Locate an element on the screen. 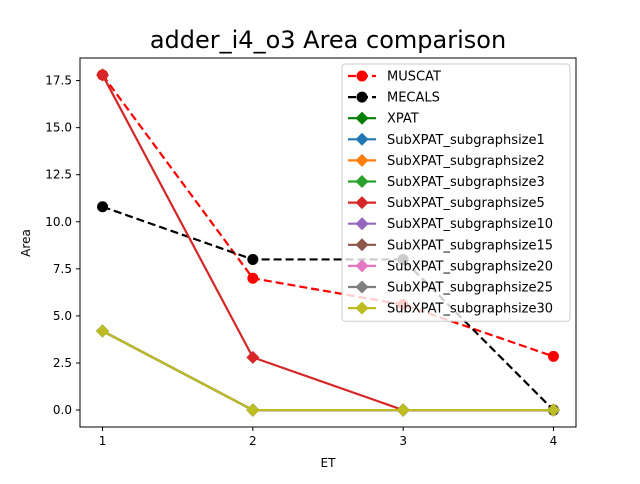 Image resolution: width=640 pixels, height=484 pixels. legend-entry: SubXPAT_subgraphsize20 is located at coordinates (450, 266).